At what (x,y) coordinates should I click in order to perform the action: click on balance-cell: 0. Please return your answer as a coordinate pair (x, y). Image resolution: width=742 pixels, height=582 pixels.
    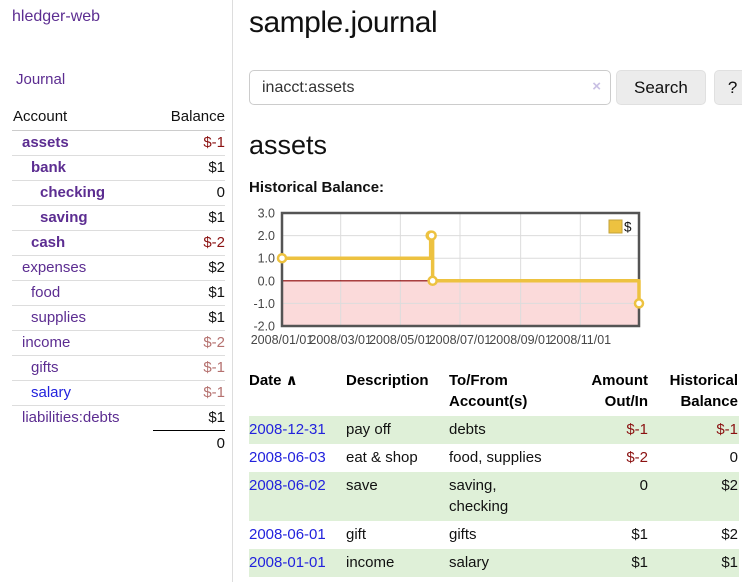
    Looking at the image, I should click on (733, 457).